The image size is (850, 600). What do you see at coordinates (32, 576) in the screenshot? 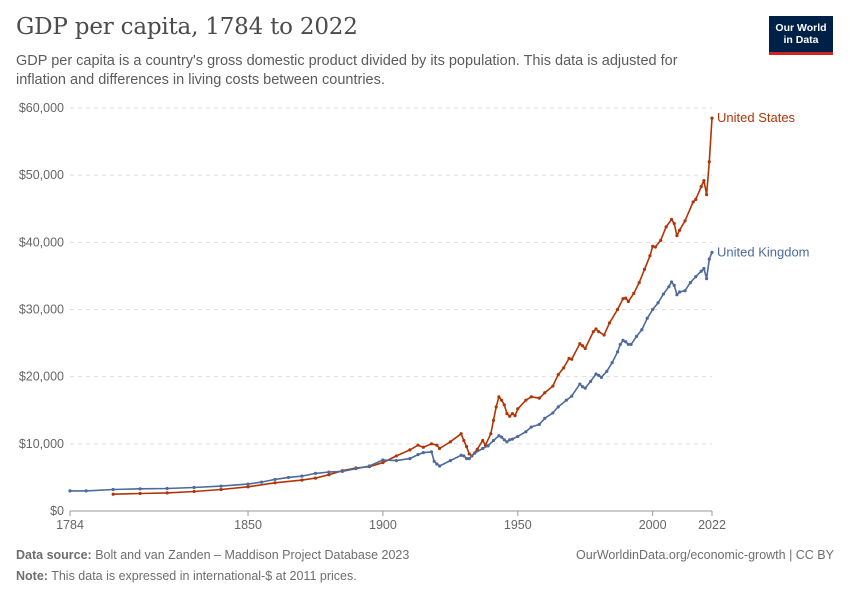
I see `note-label: Note:` at bounding box center [32, 576].